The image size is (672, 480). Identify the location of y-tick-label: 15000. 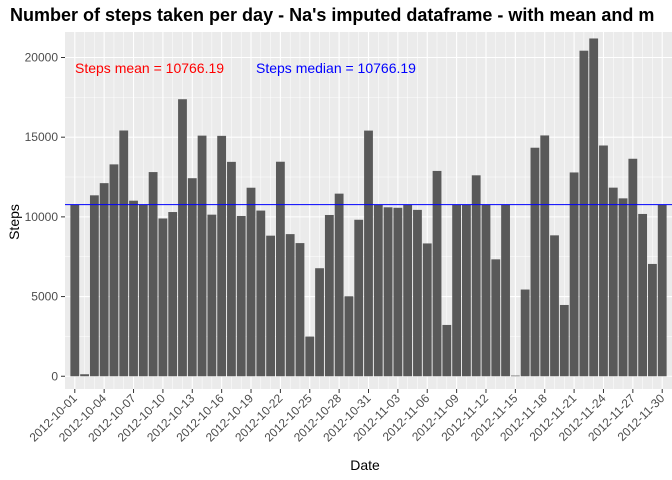
(42, 137).